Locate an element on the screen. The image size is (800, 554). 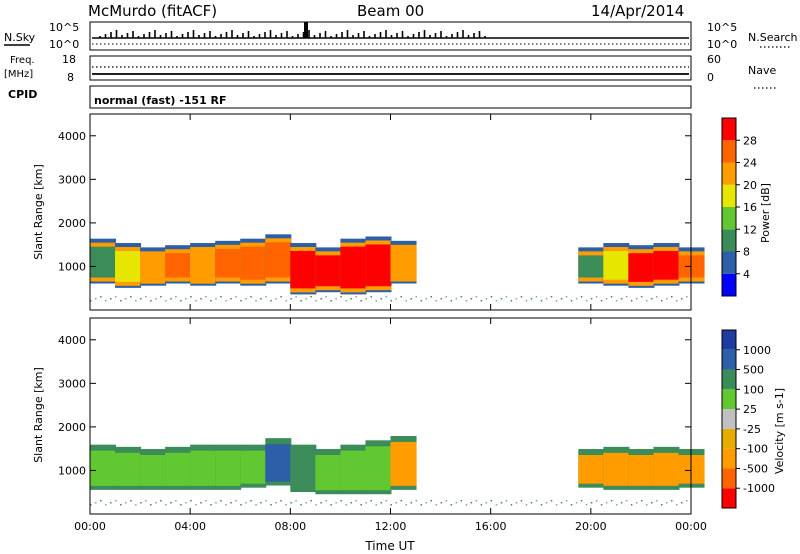
colorbar-tick-label: -25 is located at coordinates (752, 429).